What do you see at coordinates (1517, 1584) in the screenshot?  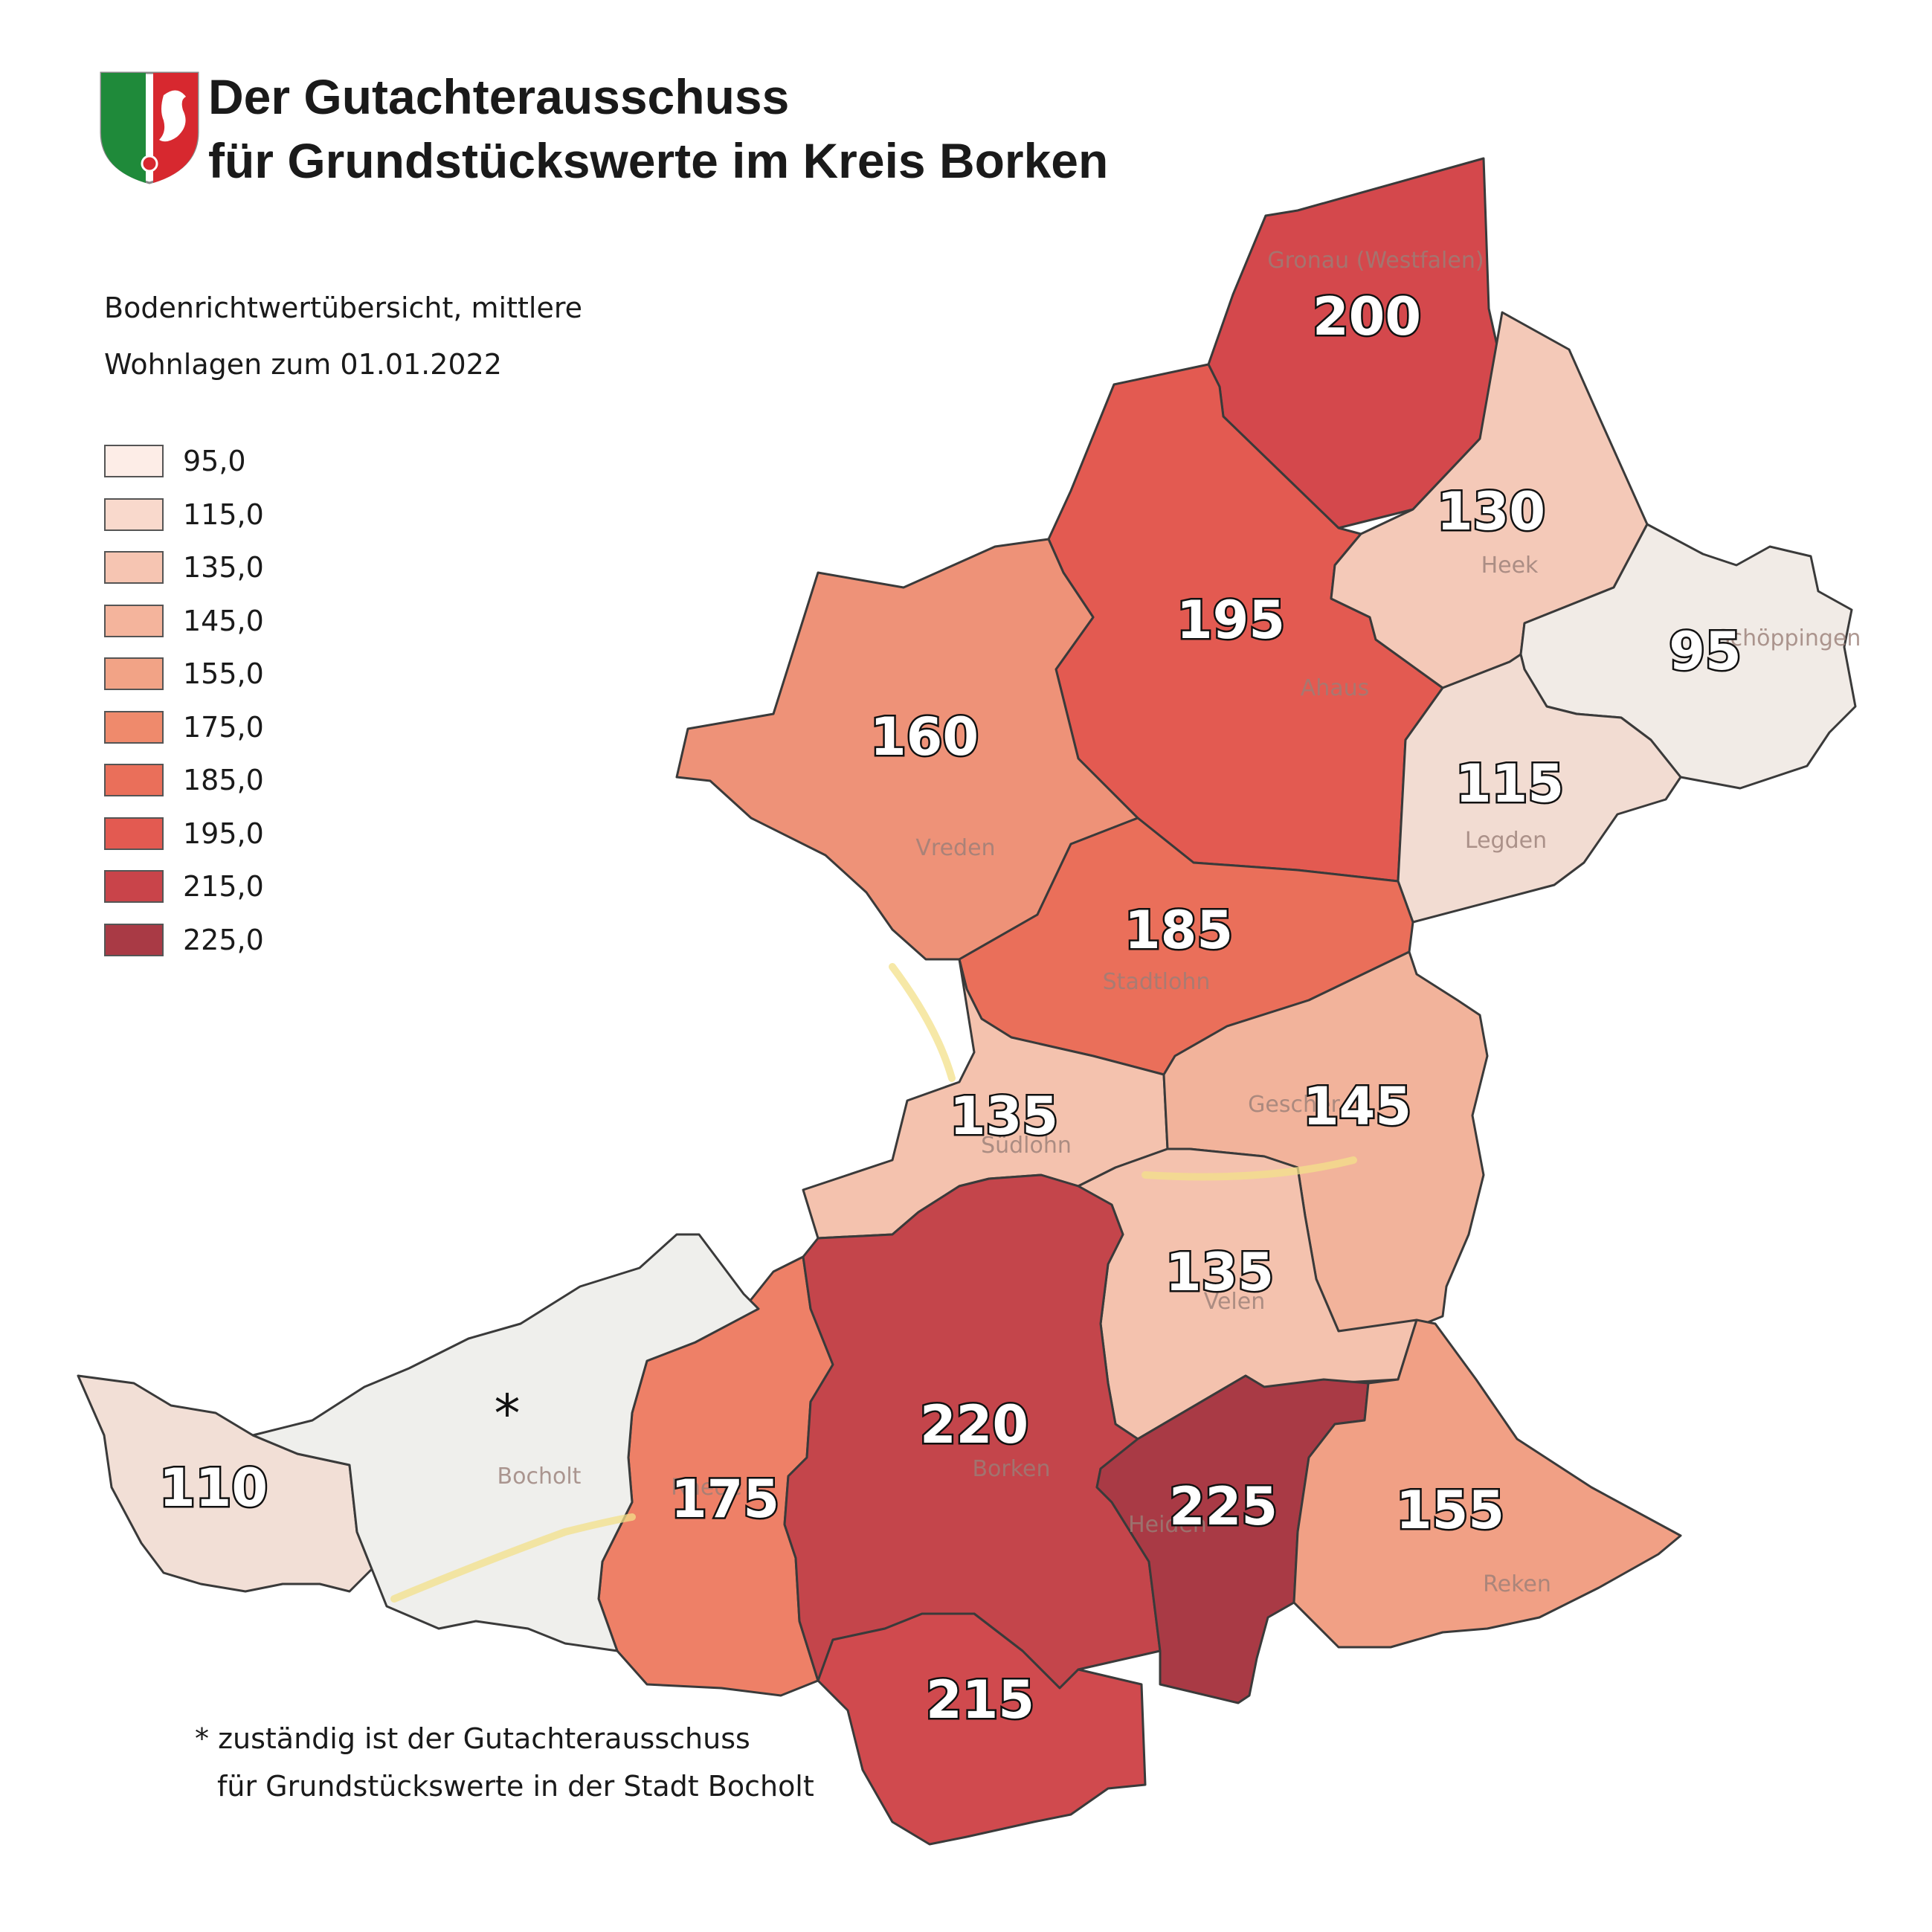 I see `place-label-reken: Reken` at bounding box center [1517, 1584].